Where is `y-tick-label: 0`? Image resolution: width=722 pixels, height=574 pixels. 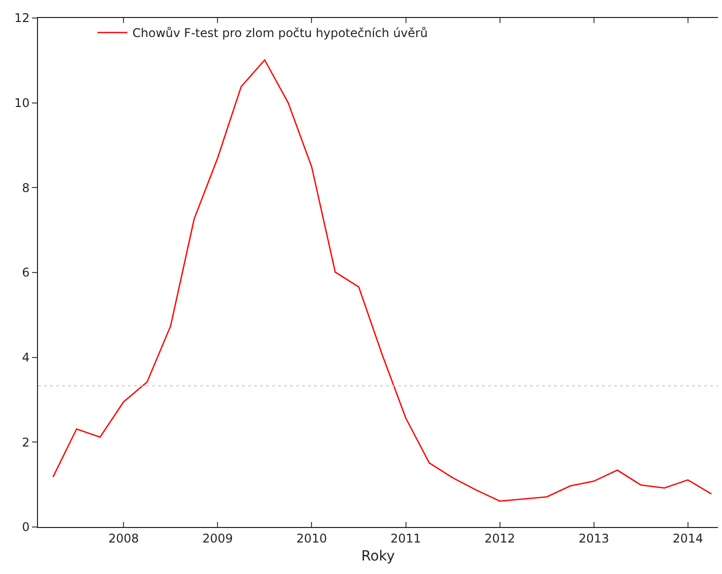 y-tick-label: 0 is located at coordinates (26, 527).